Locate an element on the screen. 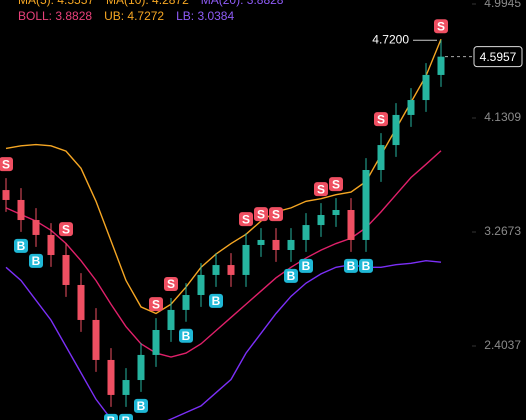 The height and width of the screenshot is (420, 526). legend-text: UB: 4.7272 is located at coordinates (134, 16).